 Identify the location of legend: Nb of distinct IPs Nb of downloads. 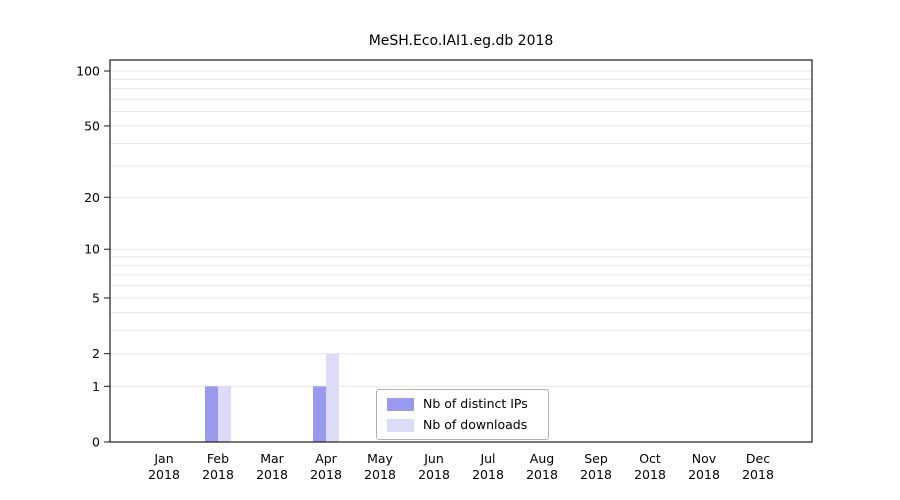
(462, 414).